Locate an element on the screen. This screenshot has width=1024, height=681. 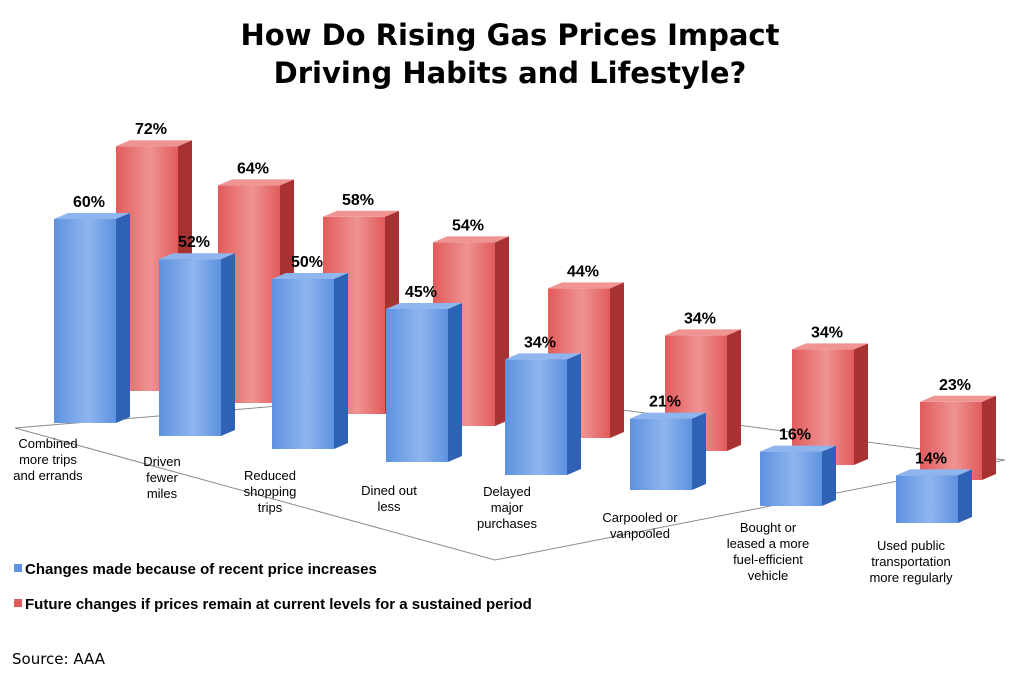
category-label-line: Reduced is located at coordinates (270, 475).